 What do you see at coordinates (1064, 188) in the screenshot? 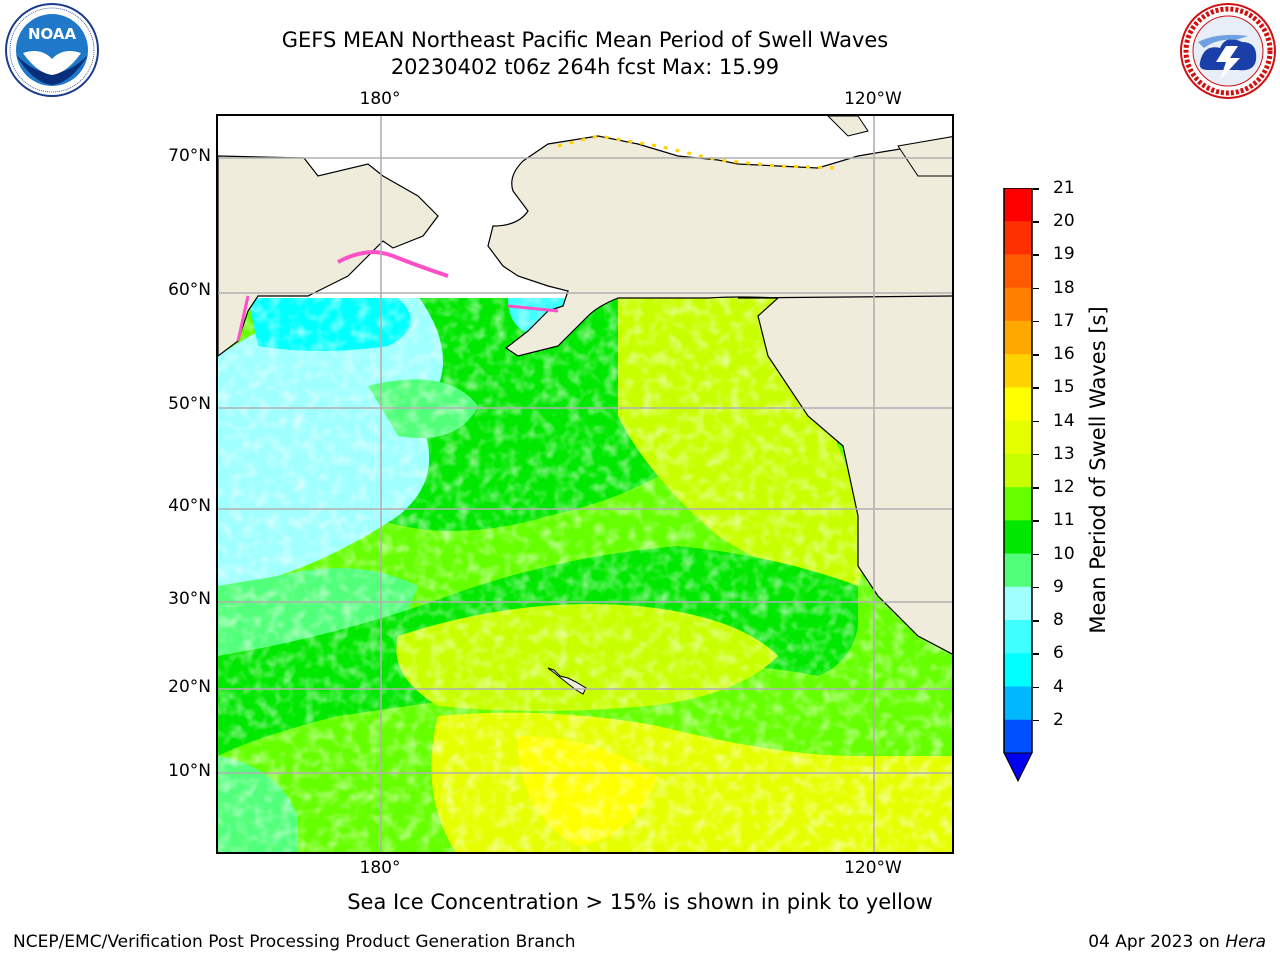
I see `colorbar-tick-label: 21` at bounding box center [1064, 188].